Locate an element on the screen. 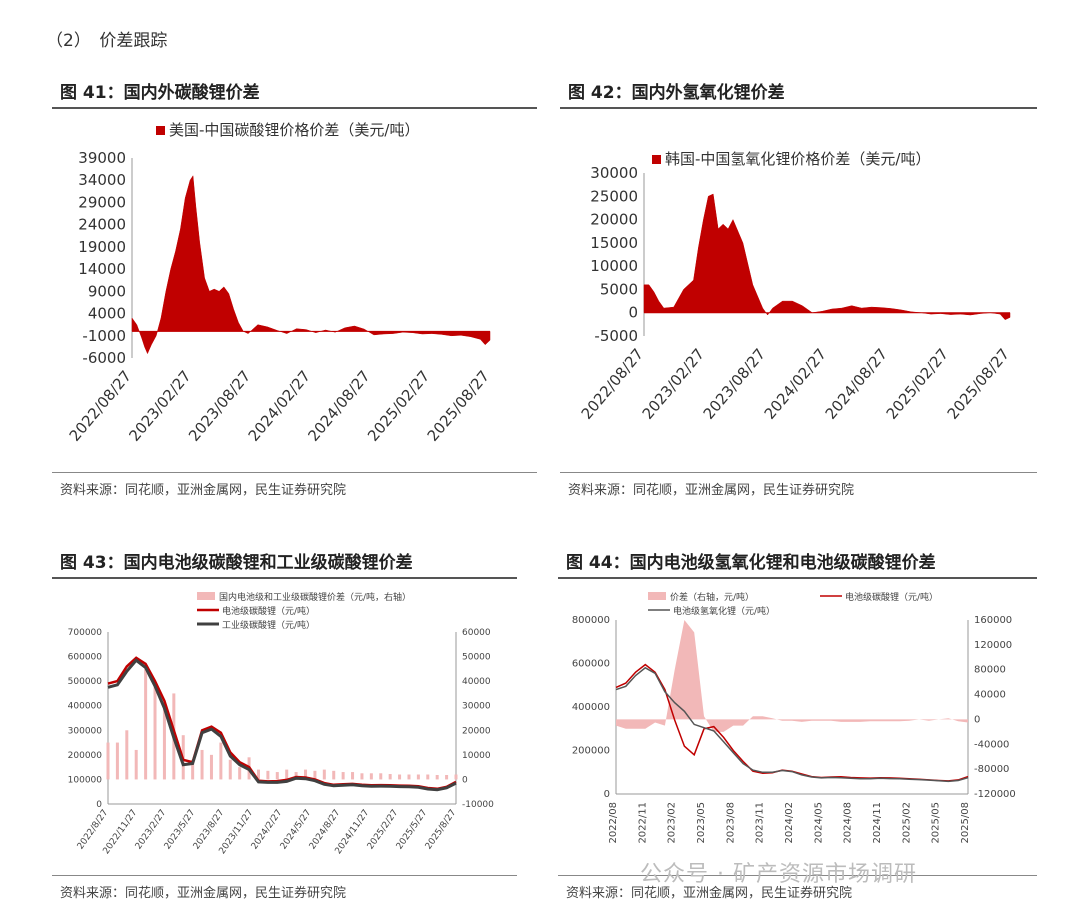  figure-title: 图 42：国内外氢氧化锂价差 is located at coordinates (798, 93).